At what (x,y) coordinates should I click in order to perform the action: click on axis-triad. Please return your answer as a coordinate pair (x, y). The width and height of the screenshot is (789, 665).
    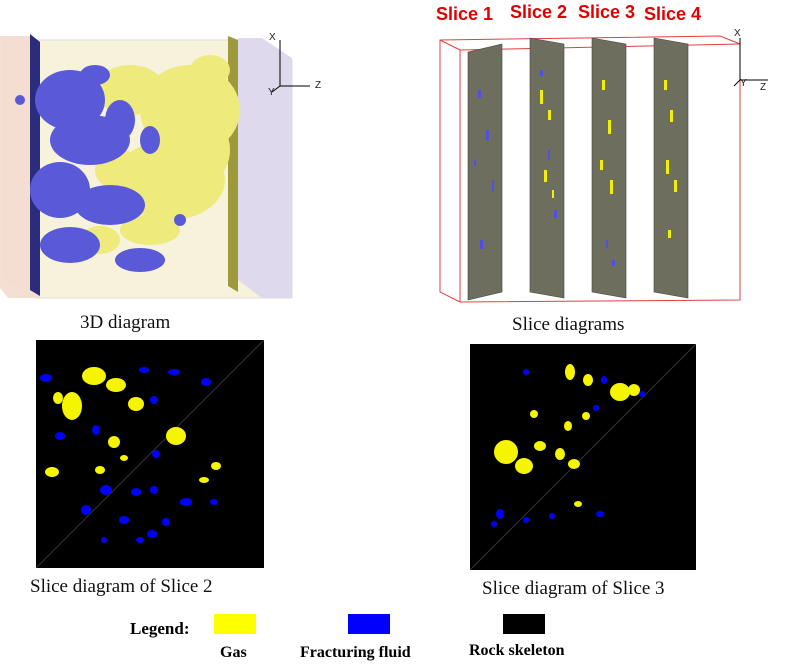
    Looking at the image, I should click on (290, 66).